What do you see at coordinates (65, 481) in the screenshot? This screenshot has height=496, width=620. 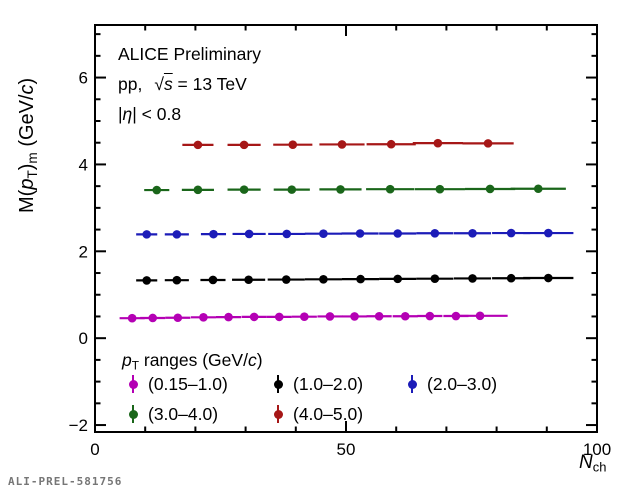 I see `figure-id-watermark: ALI-PREL-581756` at bounding box center [65, 481].